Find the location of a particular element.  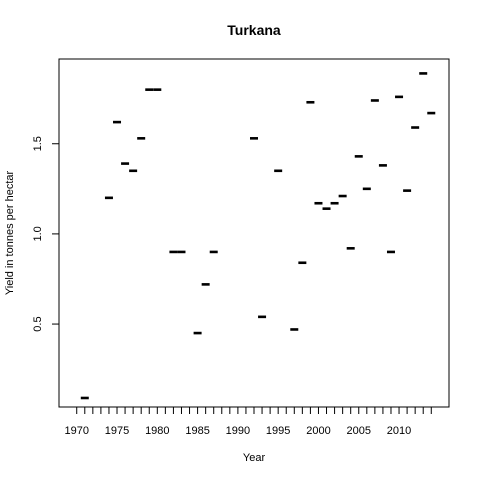

x-tick-label: 1990 is located at coordinates (238, 431).